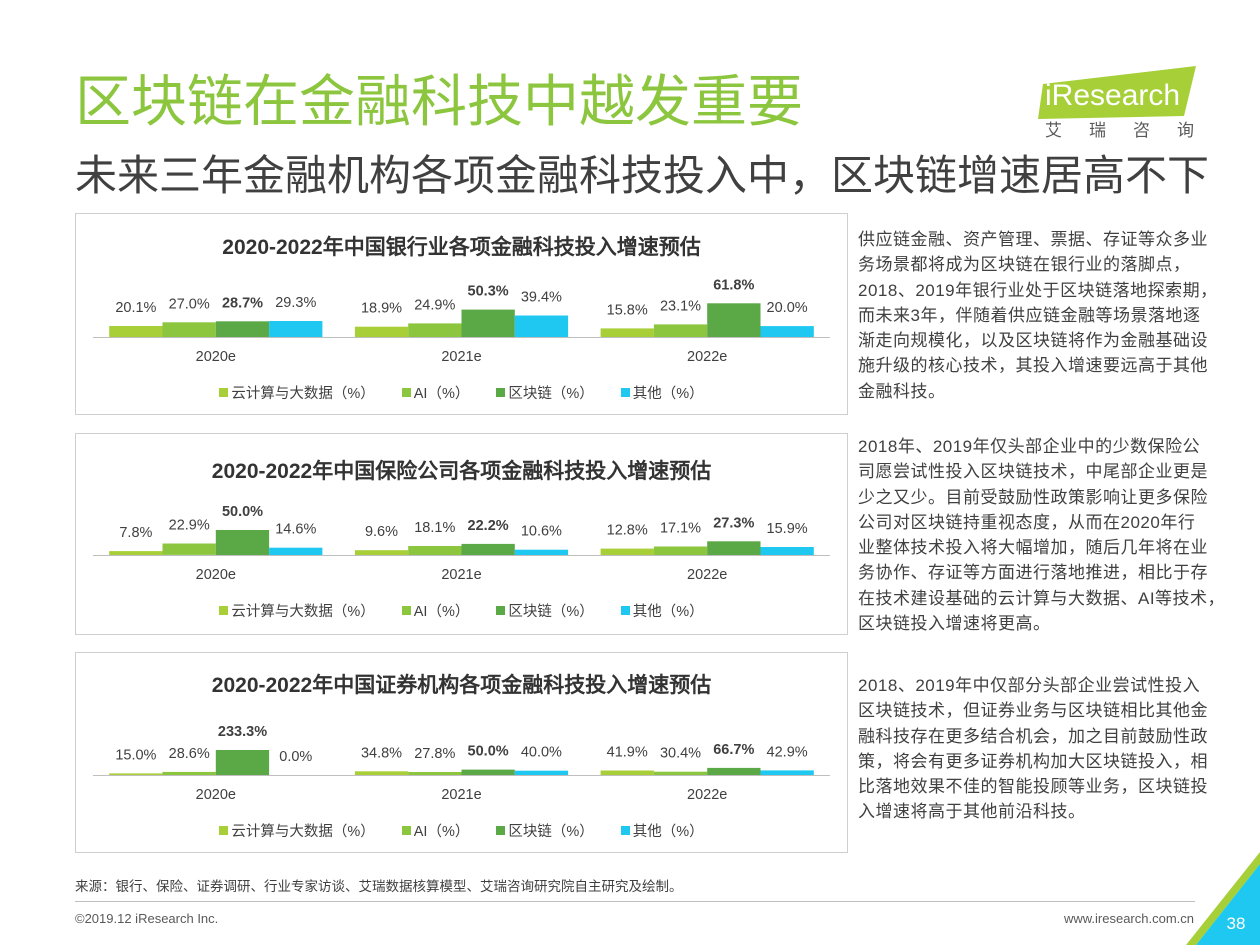  Describe the element at coordinates (434, 528) in the screenshot. I see `value-label-2021e-ai: 18.1%` at that location.